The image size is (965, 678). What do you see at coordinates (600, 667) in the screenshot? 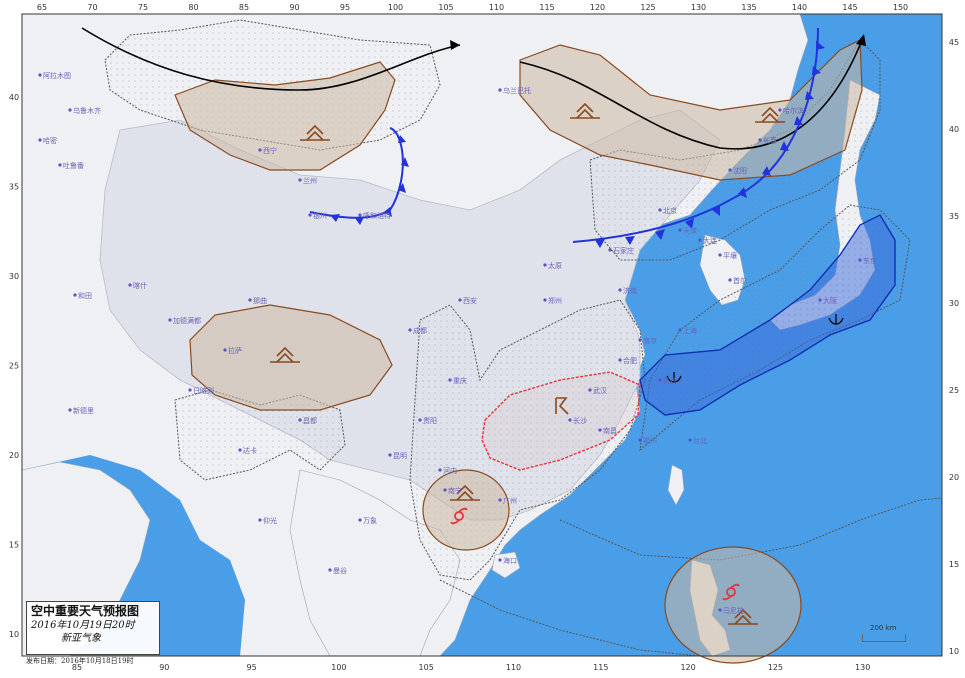
I see `axis-bottom-label: 115` at bounding box center [600, 667].